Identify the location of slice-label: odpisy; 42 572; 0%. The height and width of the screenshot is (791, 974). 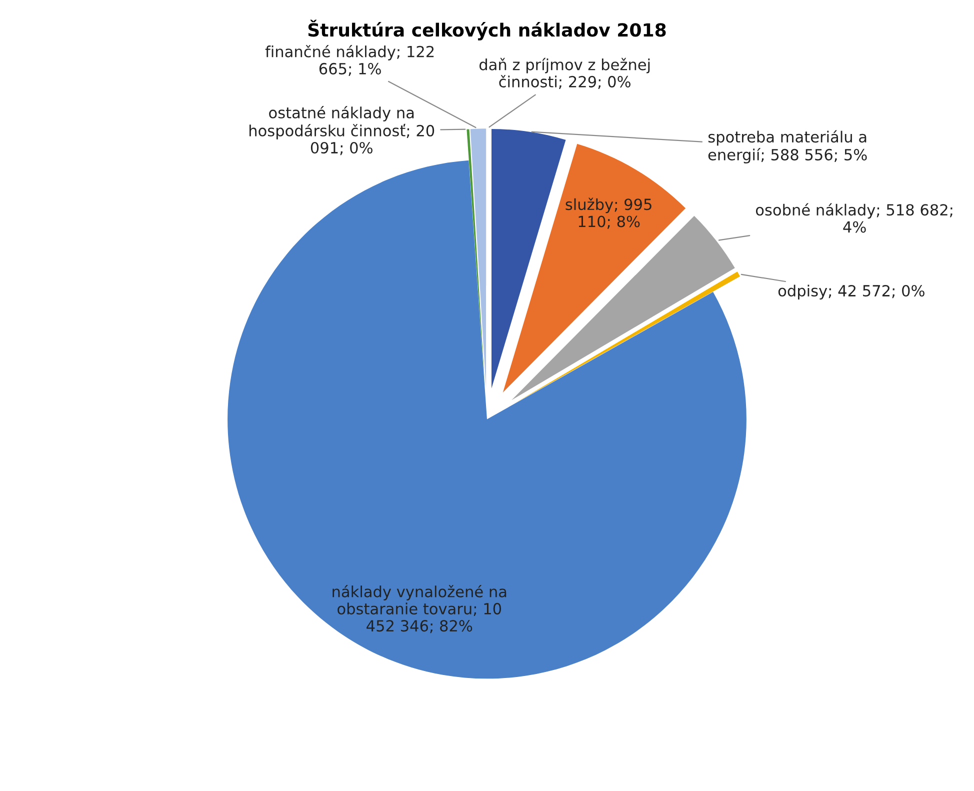
(851, 292).